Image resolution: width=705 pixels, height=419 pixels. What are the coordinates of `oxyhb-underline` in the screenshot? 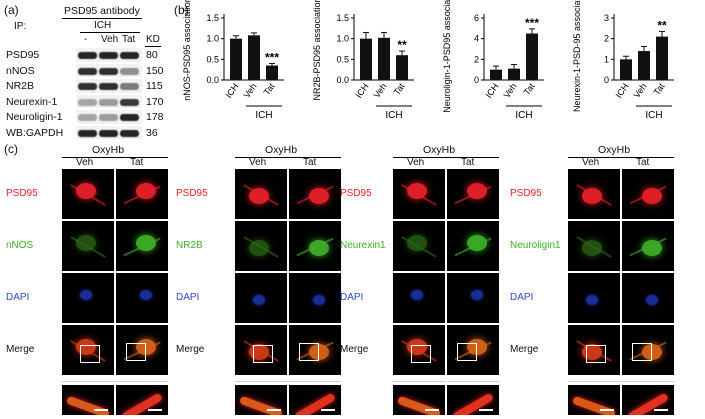 It's located at (446, 157).